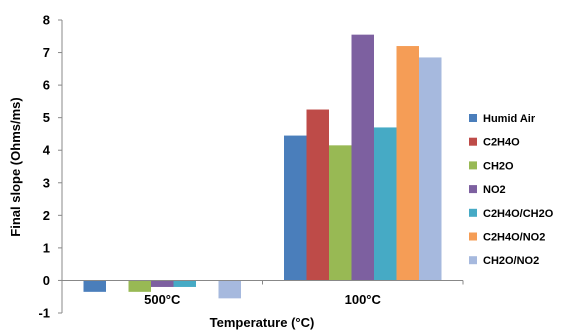 This screenshot has width=576, height=331. Describe the element at coordinates (498, 166) in the screenshot. I see `legend-label: CH2O` at that location.